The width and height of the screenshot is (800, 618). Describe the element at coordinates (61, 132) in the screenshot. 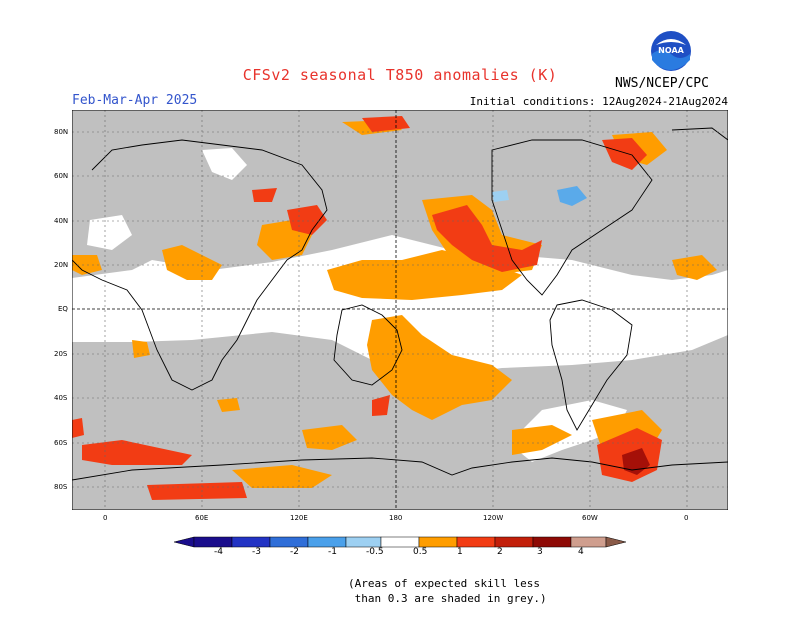

I see `lat-label-80n: 80N` at that location.